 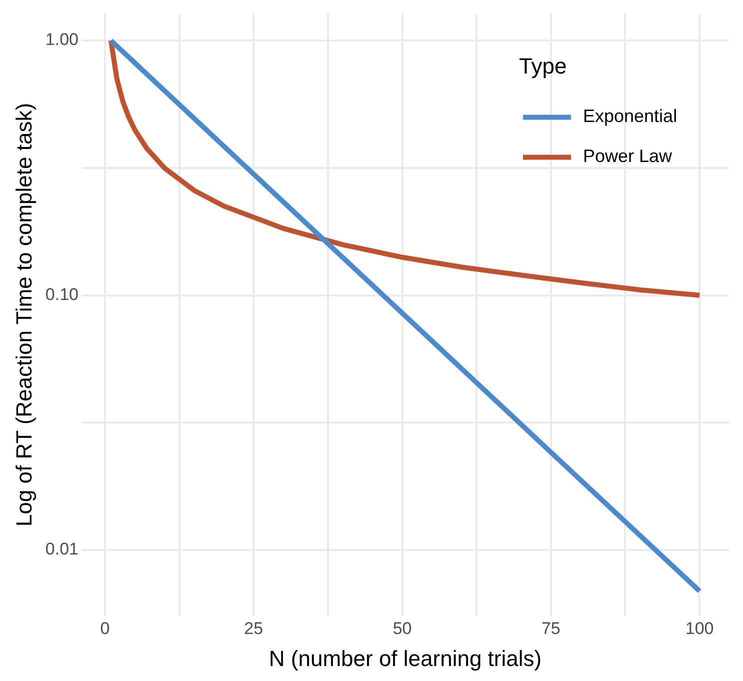 I want to click on x-axis-title: N (number of learning trials), so click(x=405, y=658).